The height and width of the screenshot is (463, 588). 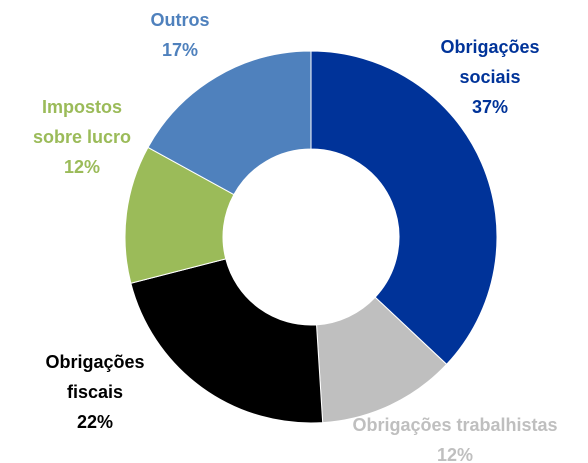 What do you see at coordinates (490, 107) in the screenshot?
I see `value-label: 37%` at bounding box center [490, 107].